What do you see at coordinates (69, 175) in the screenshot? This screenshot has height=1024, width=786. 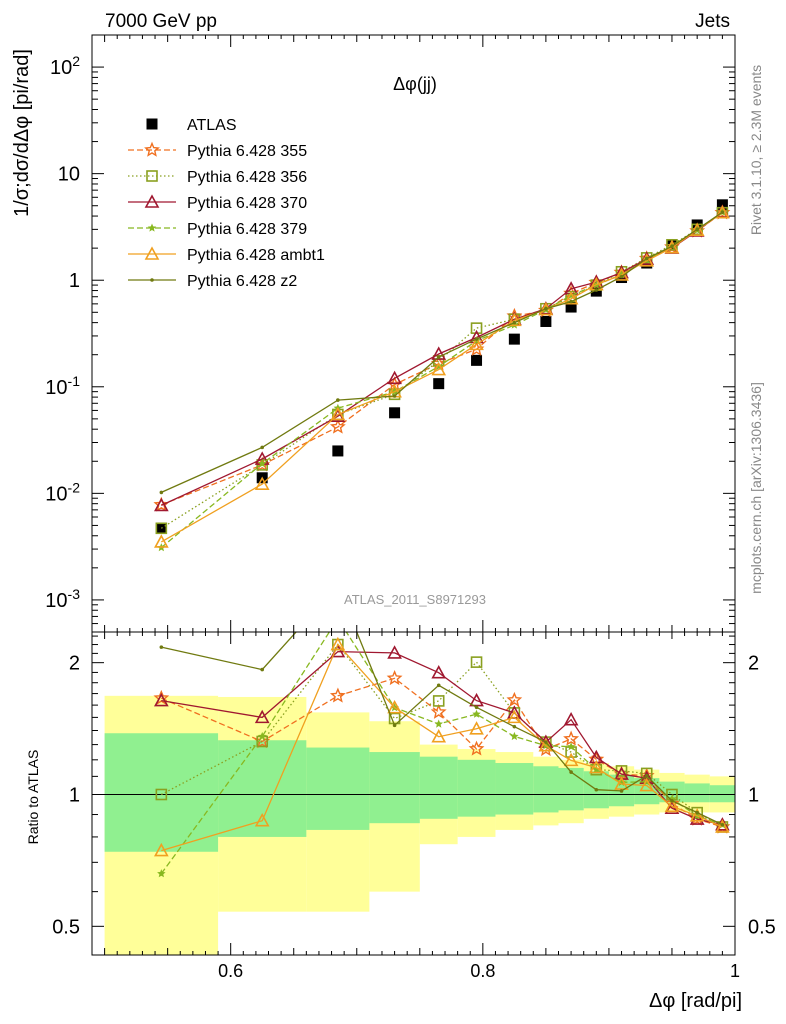 I see `y-tick-label: 10` at bounding box center [69, 175].